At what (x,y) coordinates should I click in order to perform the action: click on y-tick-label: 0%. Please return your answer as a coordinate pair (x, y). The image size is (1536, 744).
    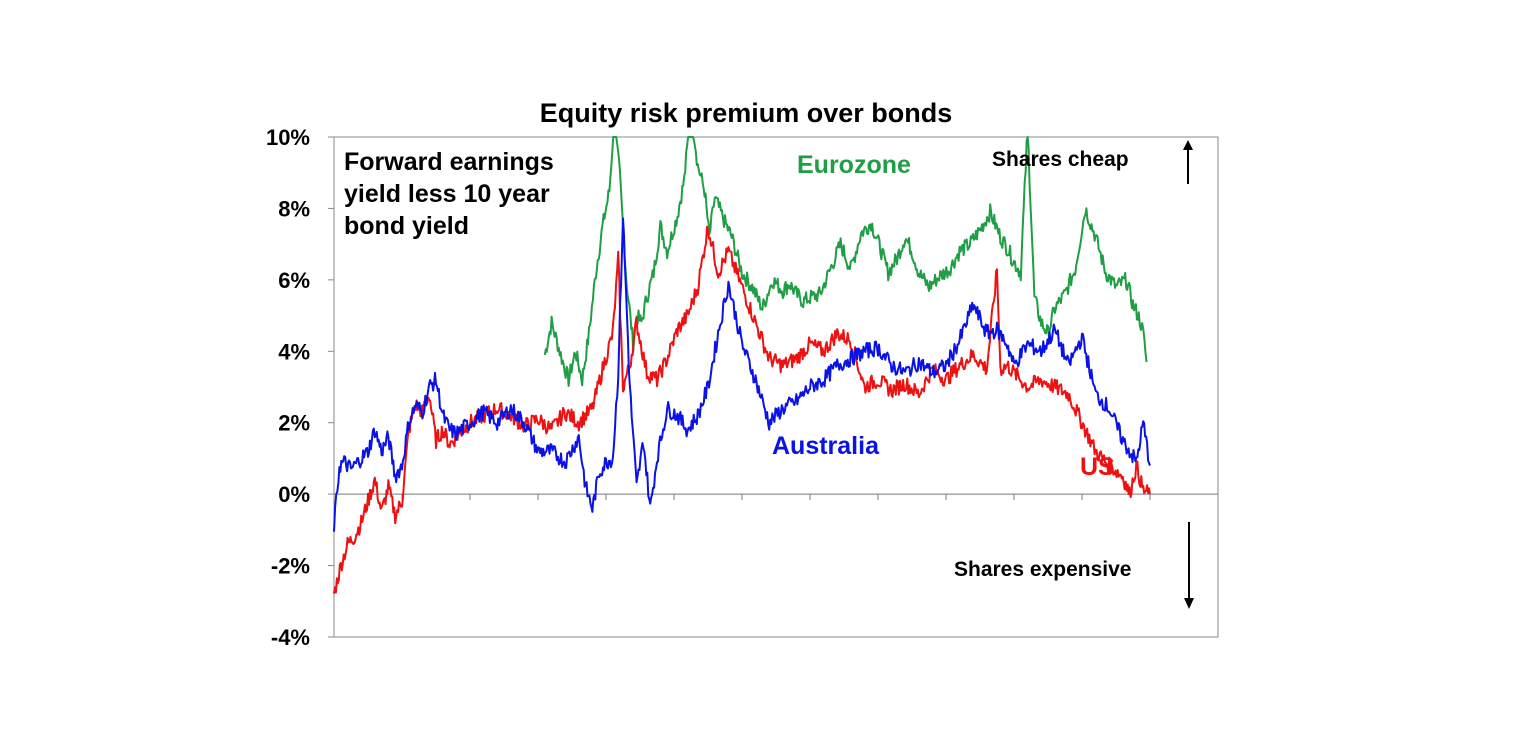
    Looking at the image, I should click on (294, 494).